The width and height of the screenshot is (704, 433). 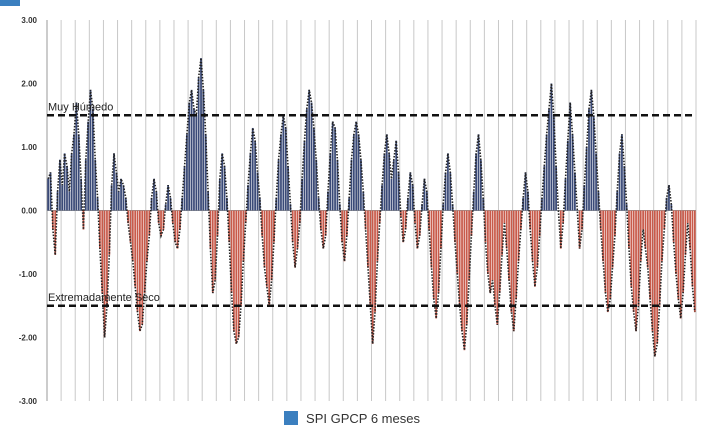 I want to click on y-tick-labels: -3.00 -2.00 -1.00 0.00 1.00 2.00 3.00, so click(x=28, y=210).